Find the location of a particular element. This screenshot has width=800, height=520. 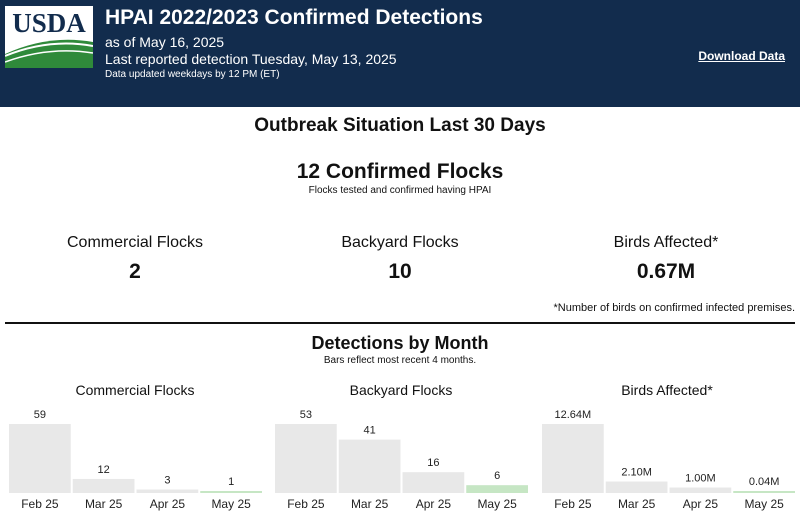

detections-title: Detections by Month is located at coordinates (400, 343).